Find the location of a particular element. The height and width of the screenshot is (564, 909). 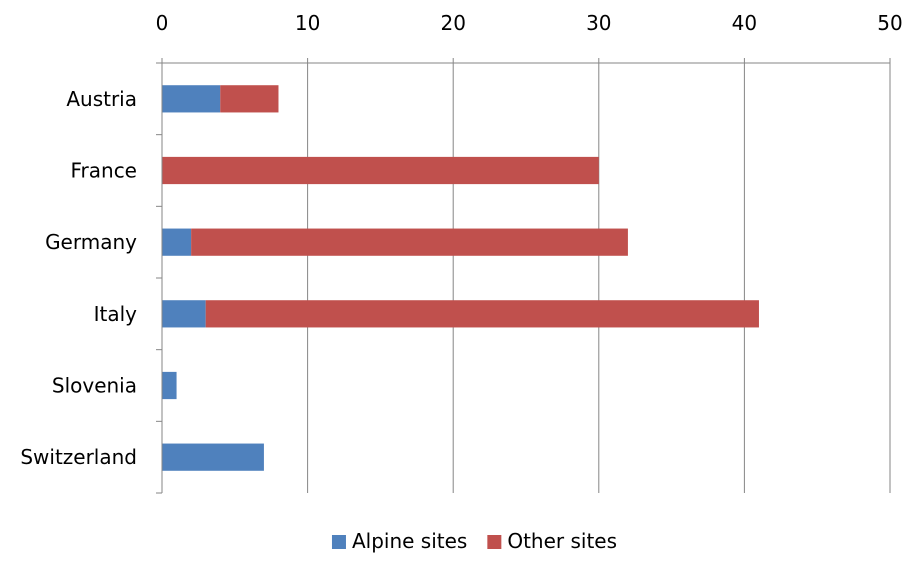

x-tick-label: 10 is located at coordinates (307, 23).